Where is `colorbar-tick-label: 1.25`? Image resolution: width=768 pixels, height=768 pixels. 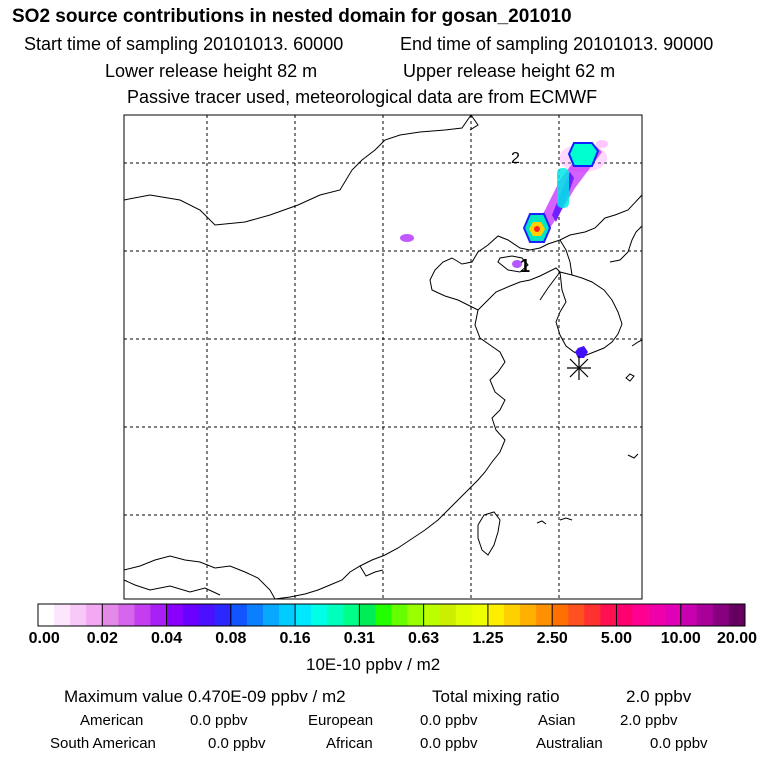 colorbar-tick-label: 1.25 is located at coordinates (488, 638).